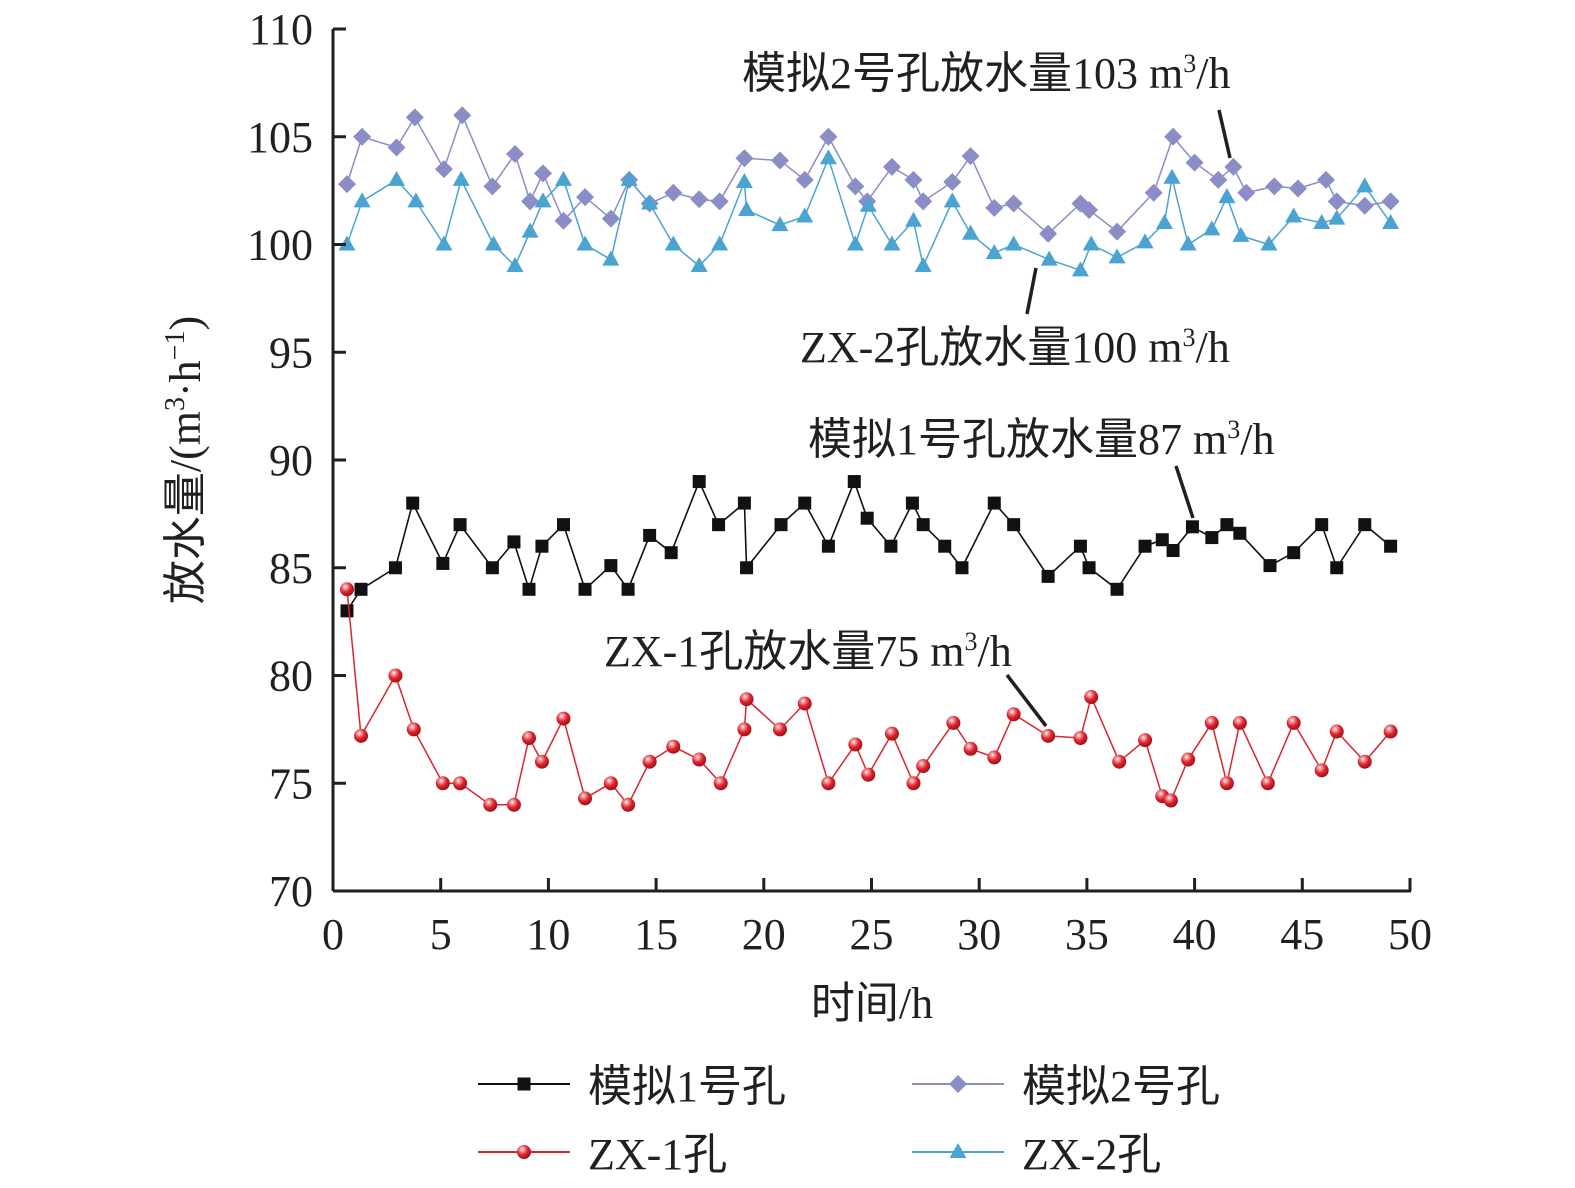 The height and width of the screenshot is (1188, 1575). I want to click on x-tick-label: 20, so click(764, 934).